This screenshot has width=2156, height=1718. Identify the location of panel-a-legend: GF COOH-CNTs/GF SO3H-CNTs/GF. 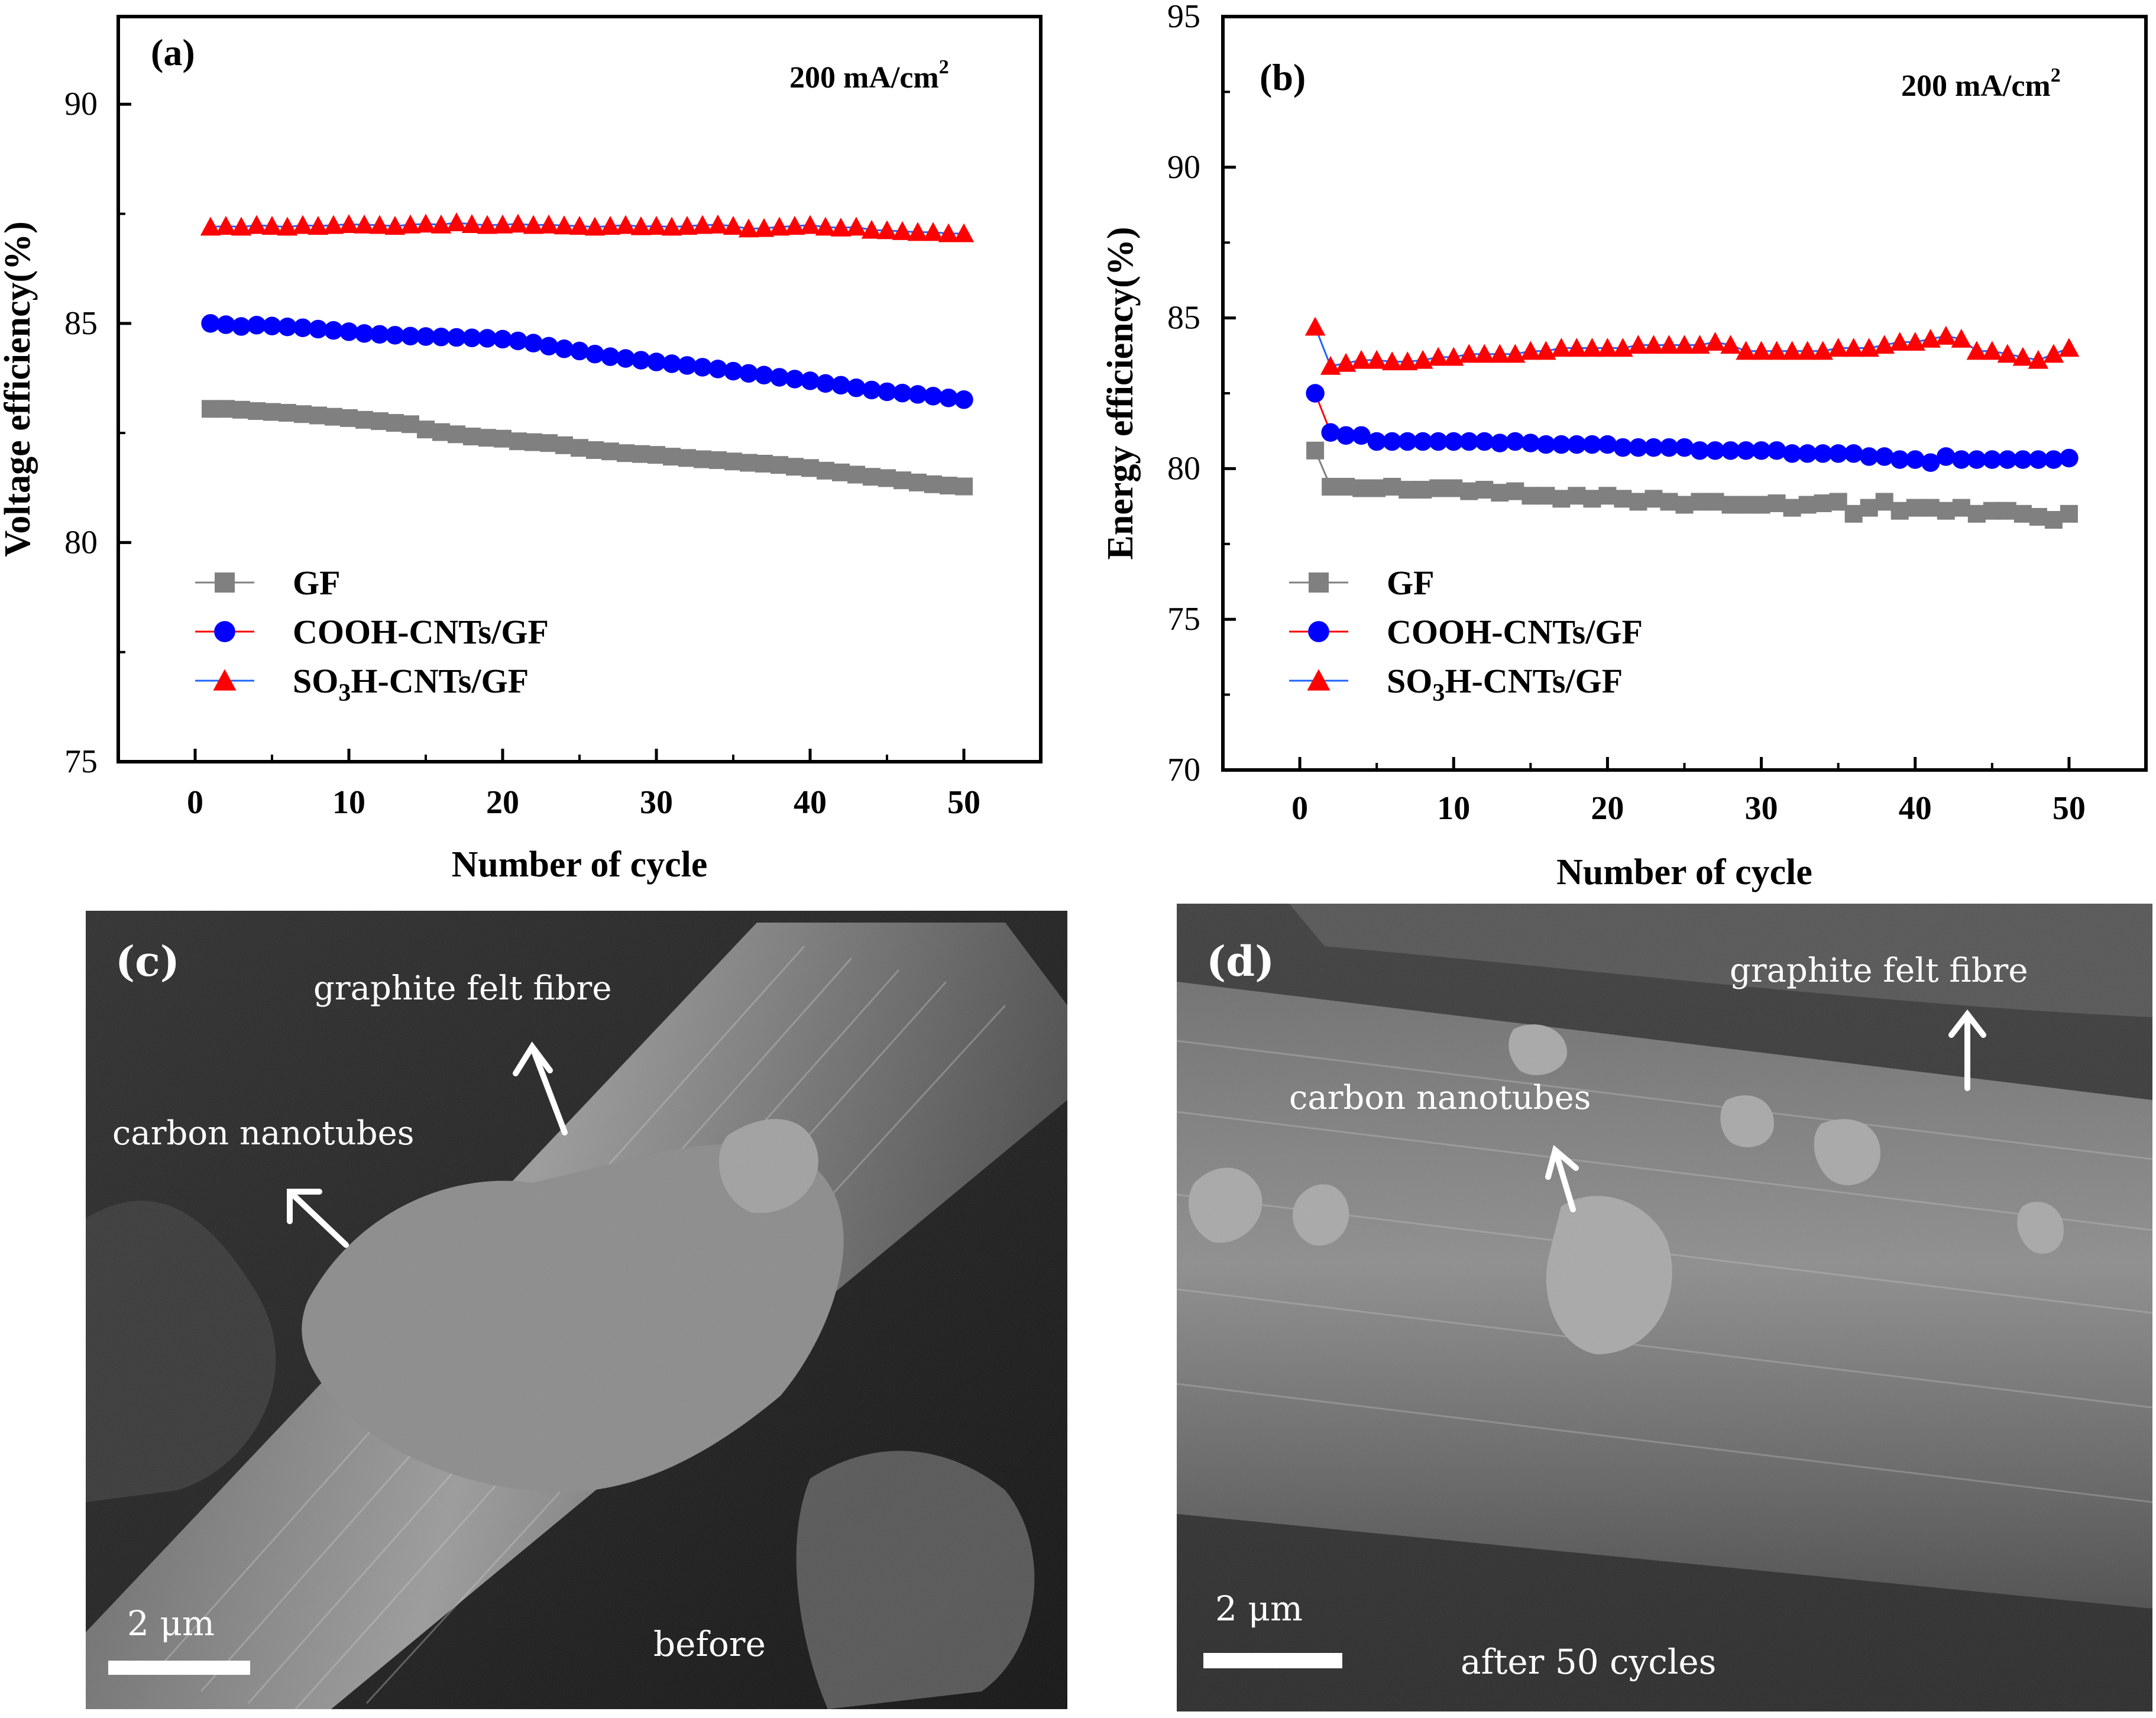
(372, 635).